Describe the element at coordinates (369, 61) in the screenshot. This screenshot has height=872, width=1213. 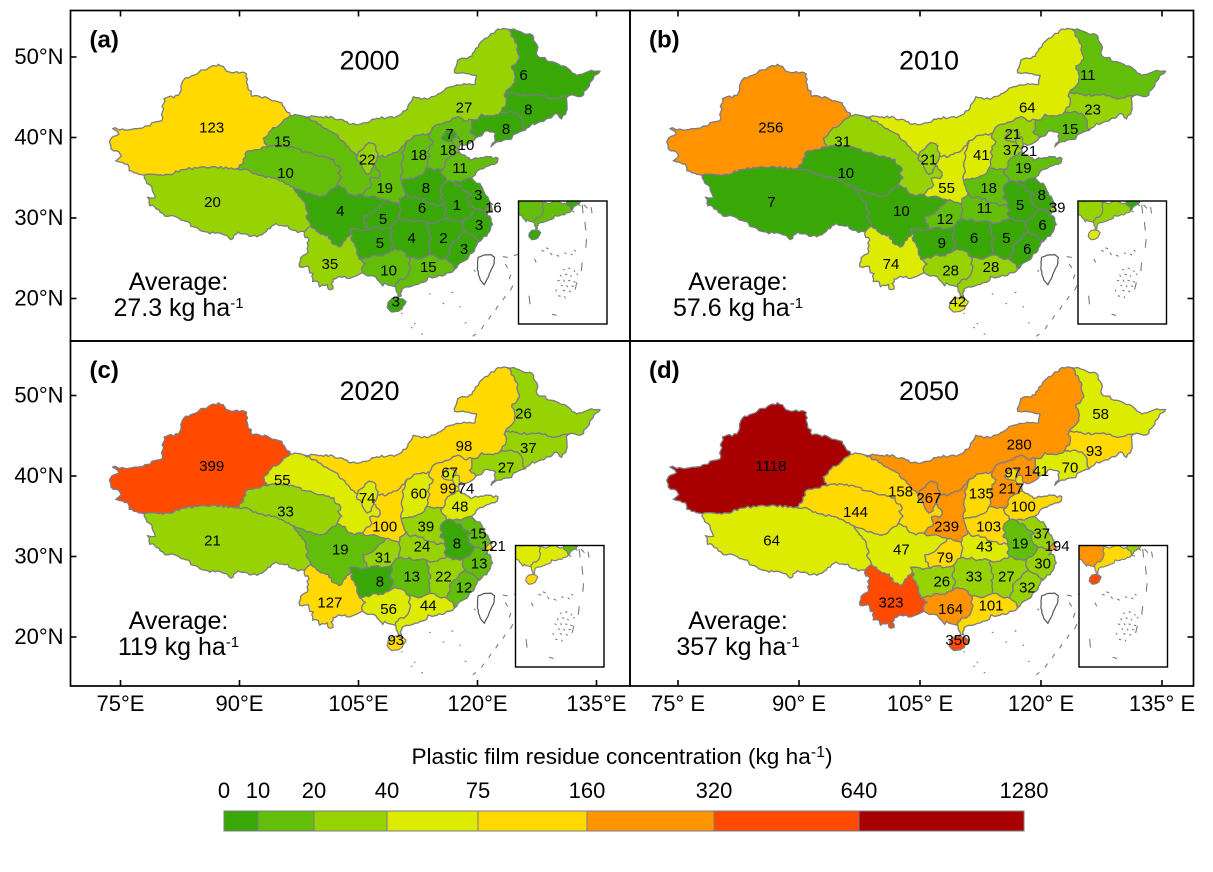
I see `svg-text: 2000` at that location.